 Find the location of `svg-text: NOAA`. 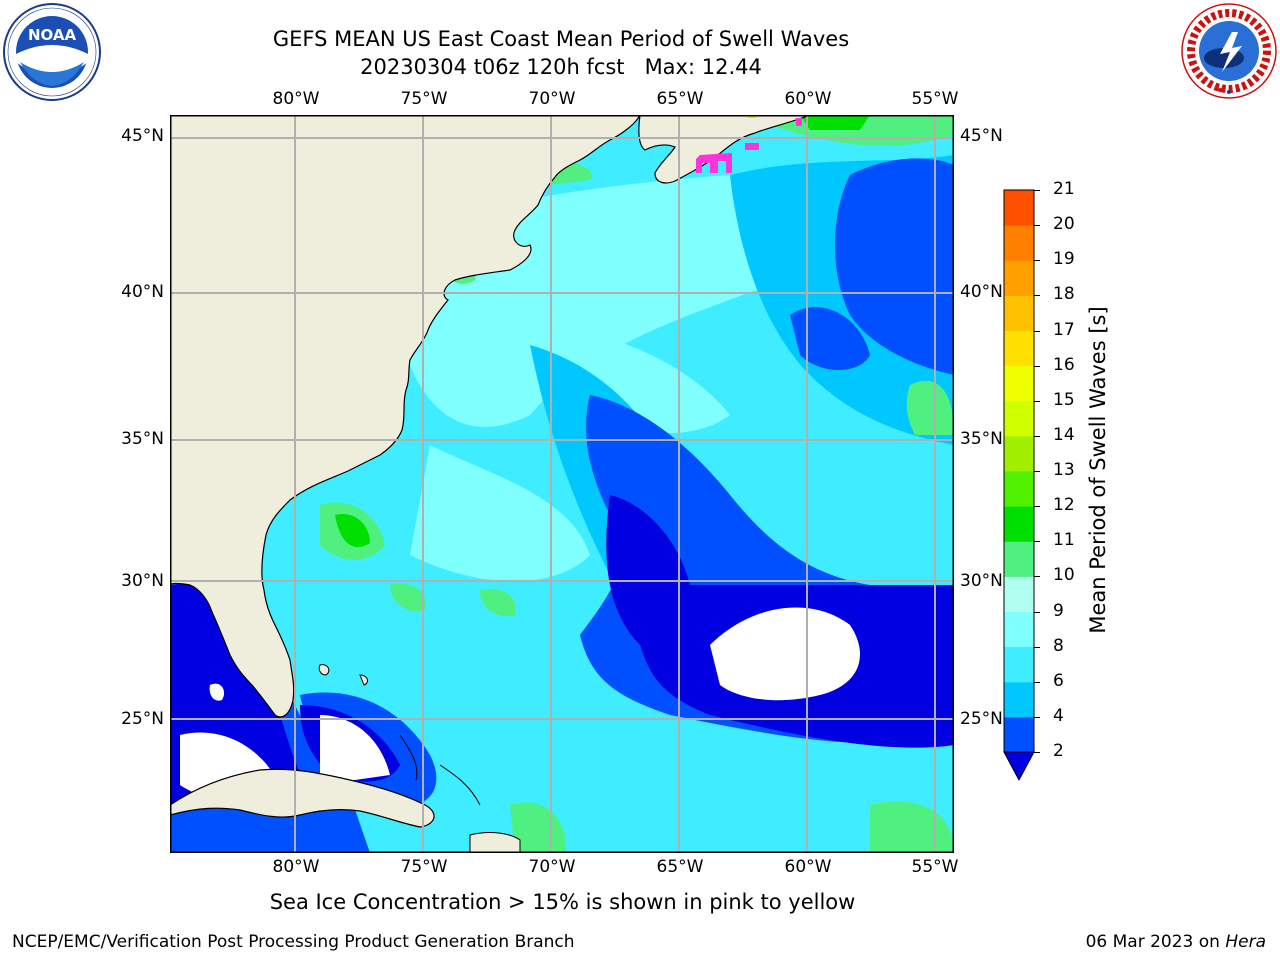

svg-text: NOAA is located at coordinates (52, 35).